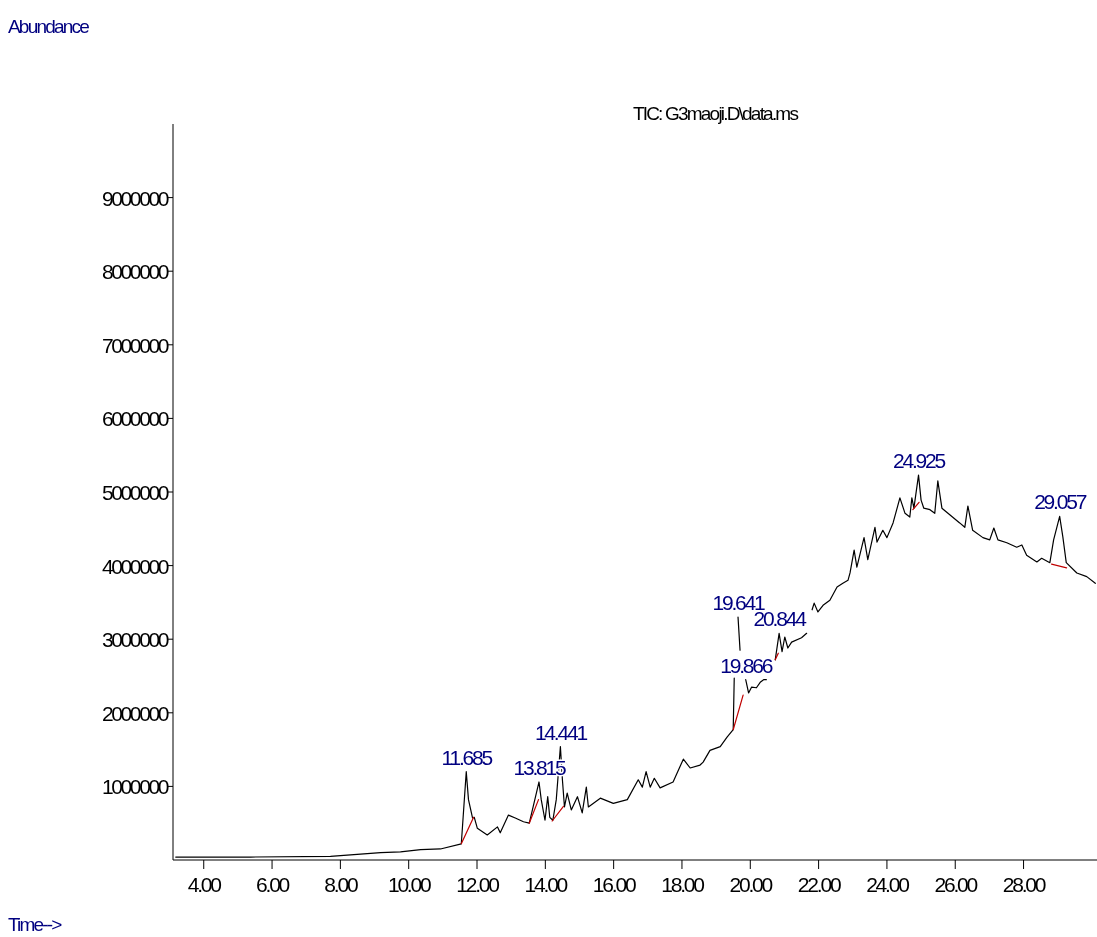  Describe the element at coordinates (1060, 502) in the screenshot. I see `annotation: 29.057` at that location.